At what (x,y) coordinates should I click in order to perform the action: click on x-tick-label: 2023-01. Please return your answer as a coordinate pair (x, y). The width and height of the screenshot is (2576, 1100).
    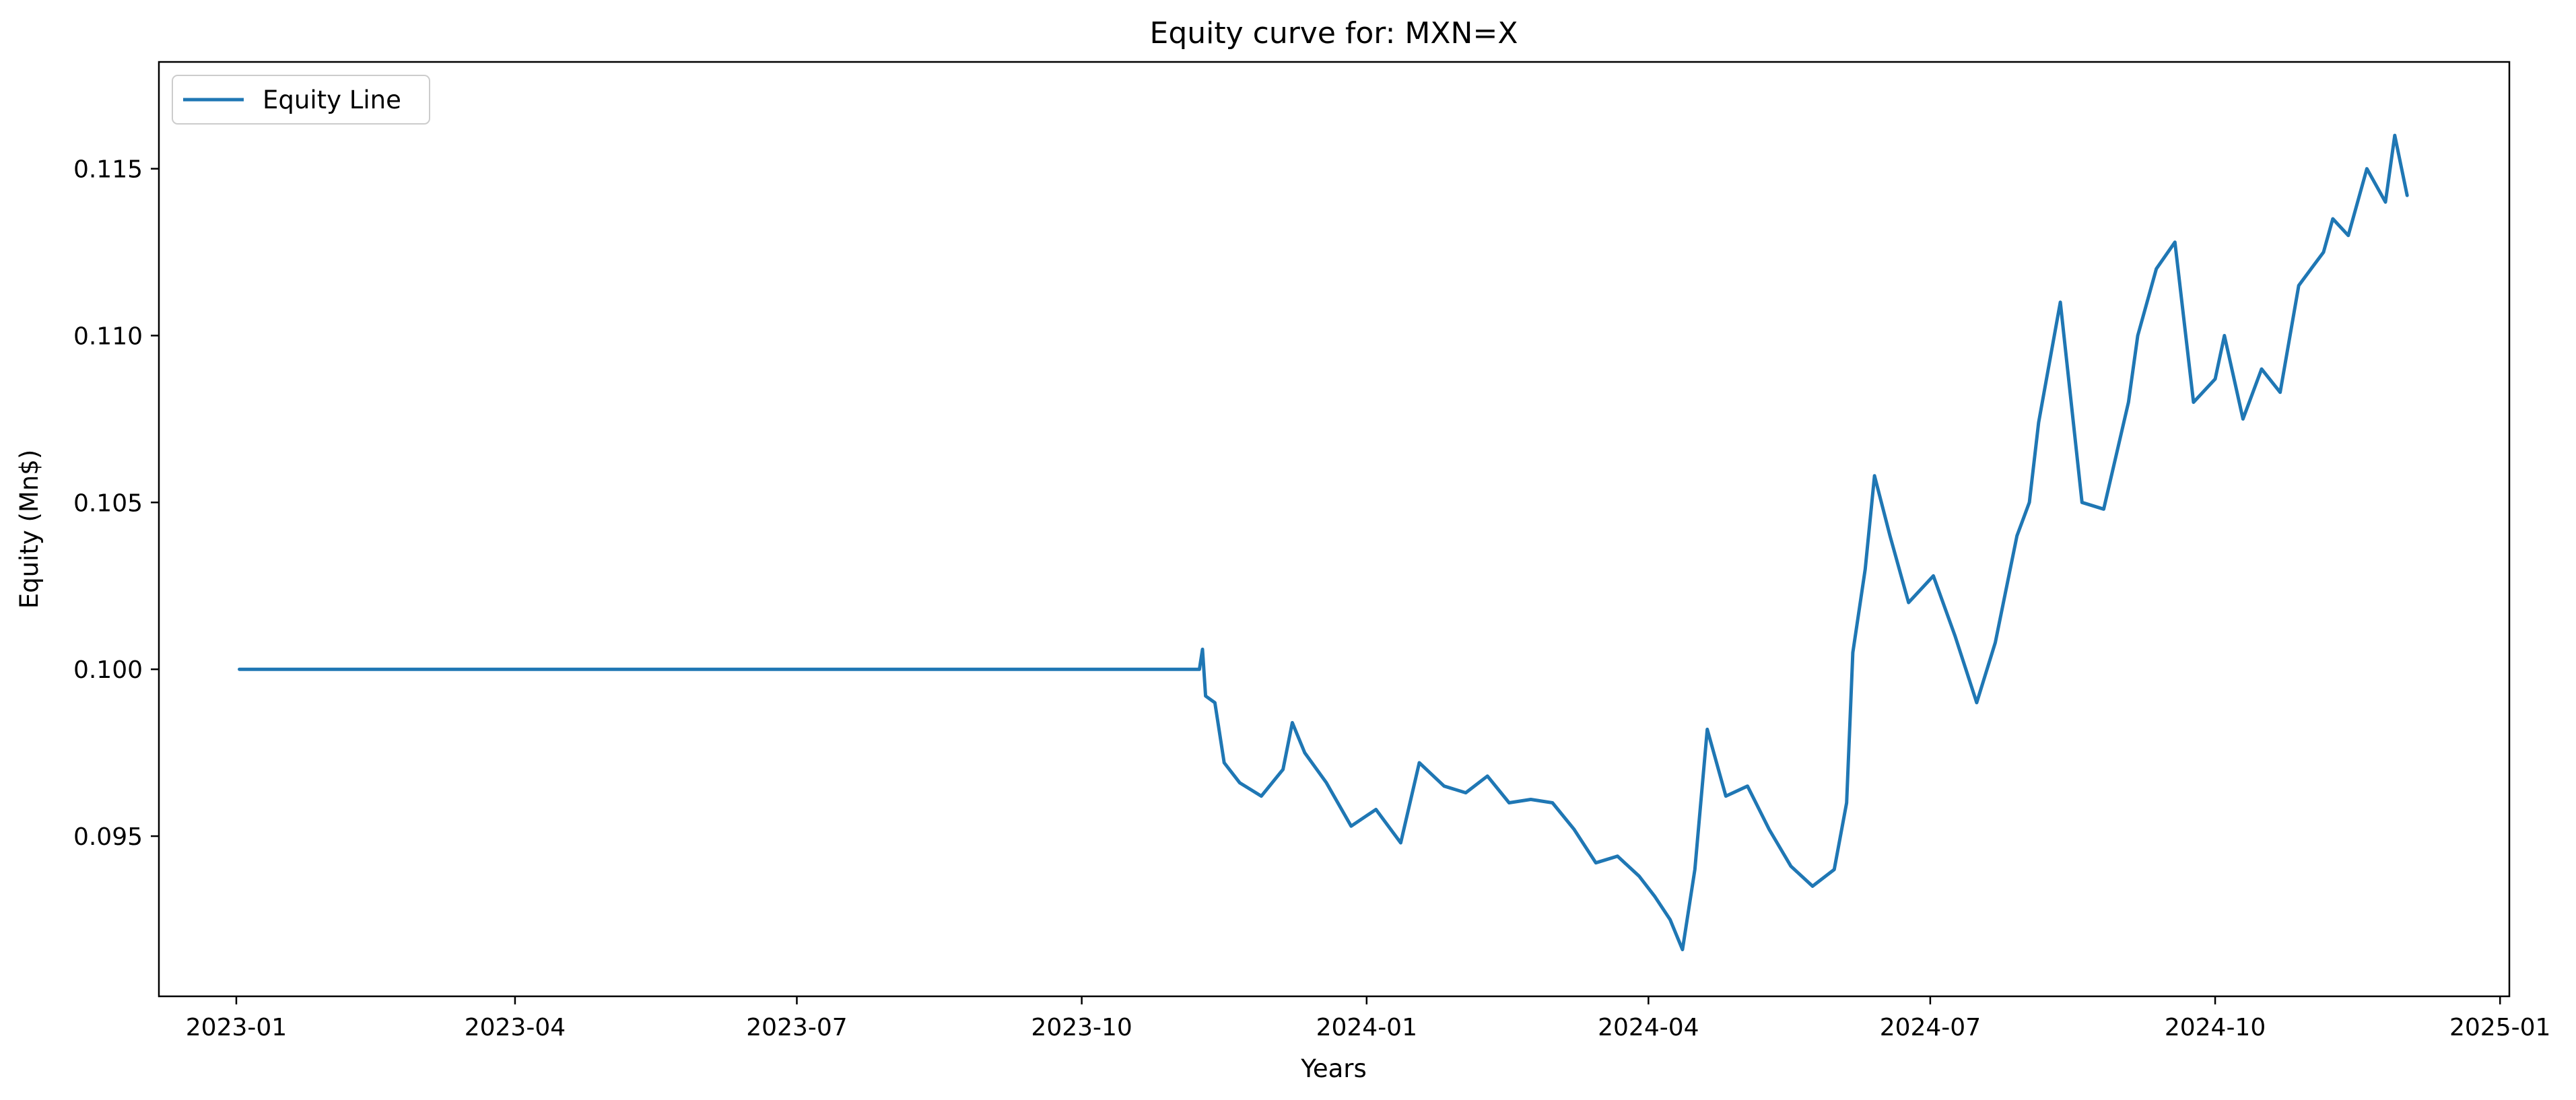
    Looking at the image, I should click on (236, 1027).